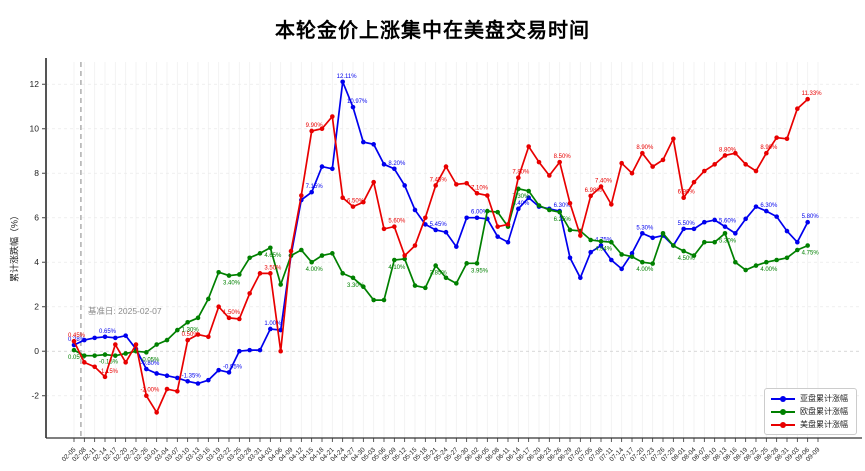  What do you see at coordinates (594, 191) in the screenshot?
I see `data-point-label: 6.98%` at bounding box center [594, 191].